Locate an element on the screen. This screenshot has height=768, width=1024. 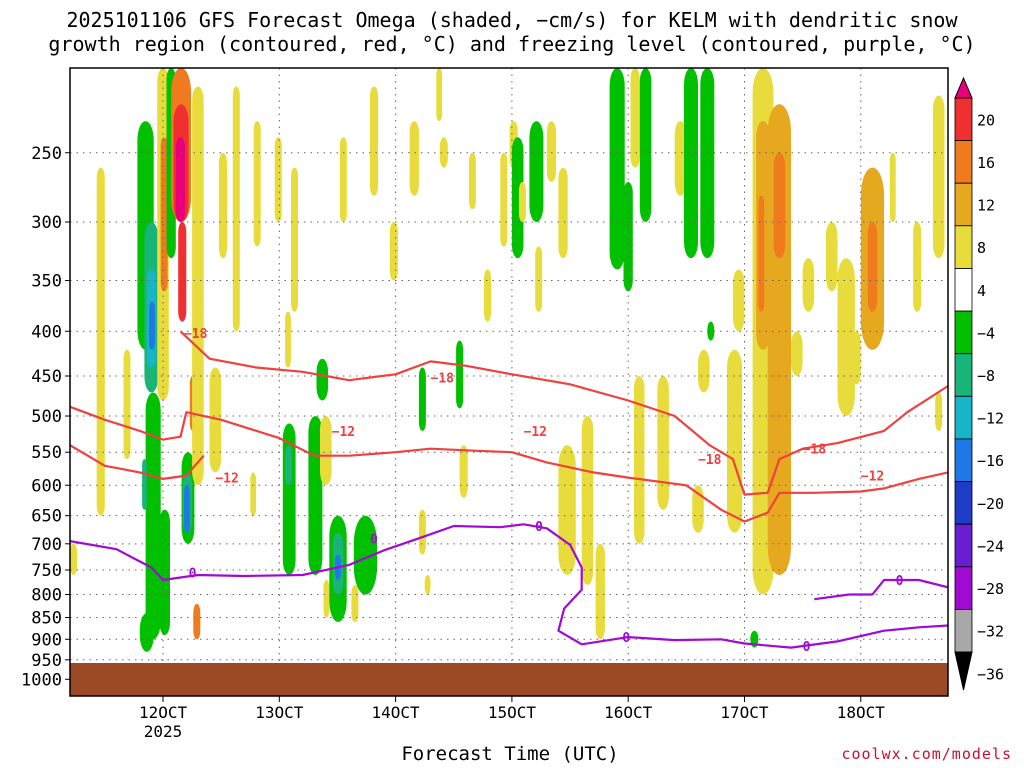
colorbar-label: 16 is located at coordinates (986, 163).